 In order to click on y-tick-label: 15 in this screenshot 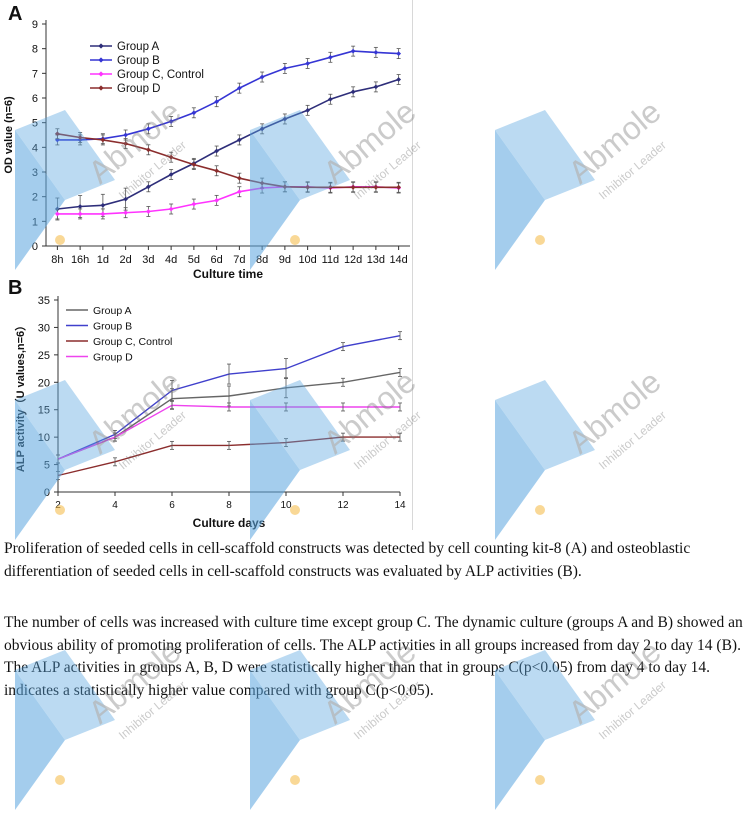, I will do `click(44, 411)`.